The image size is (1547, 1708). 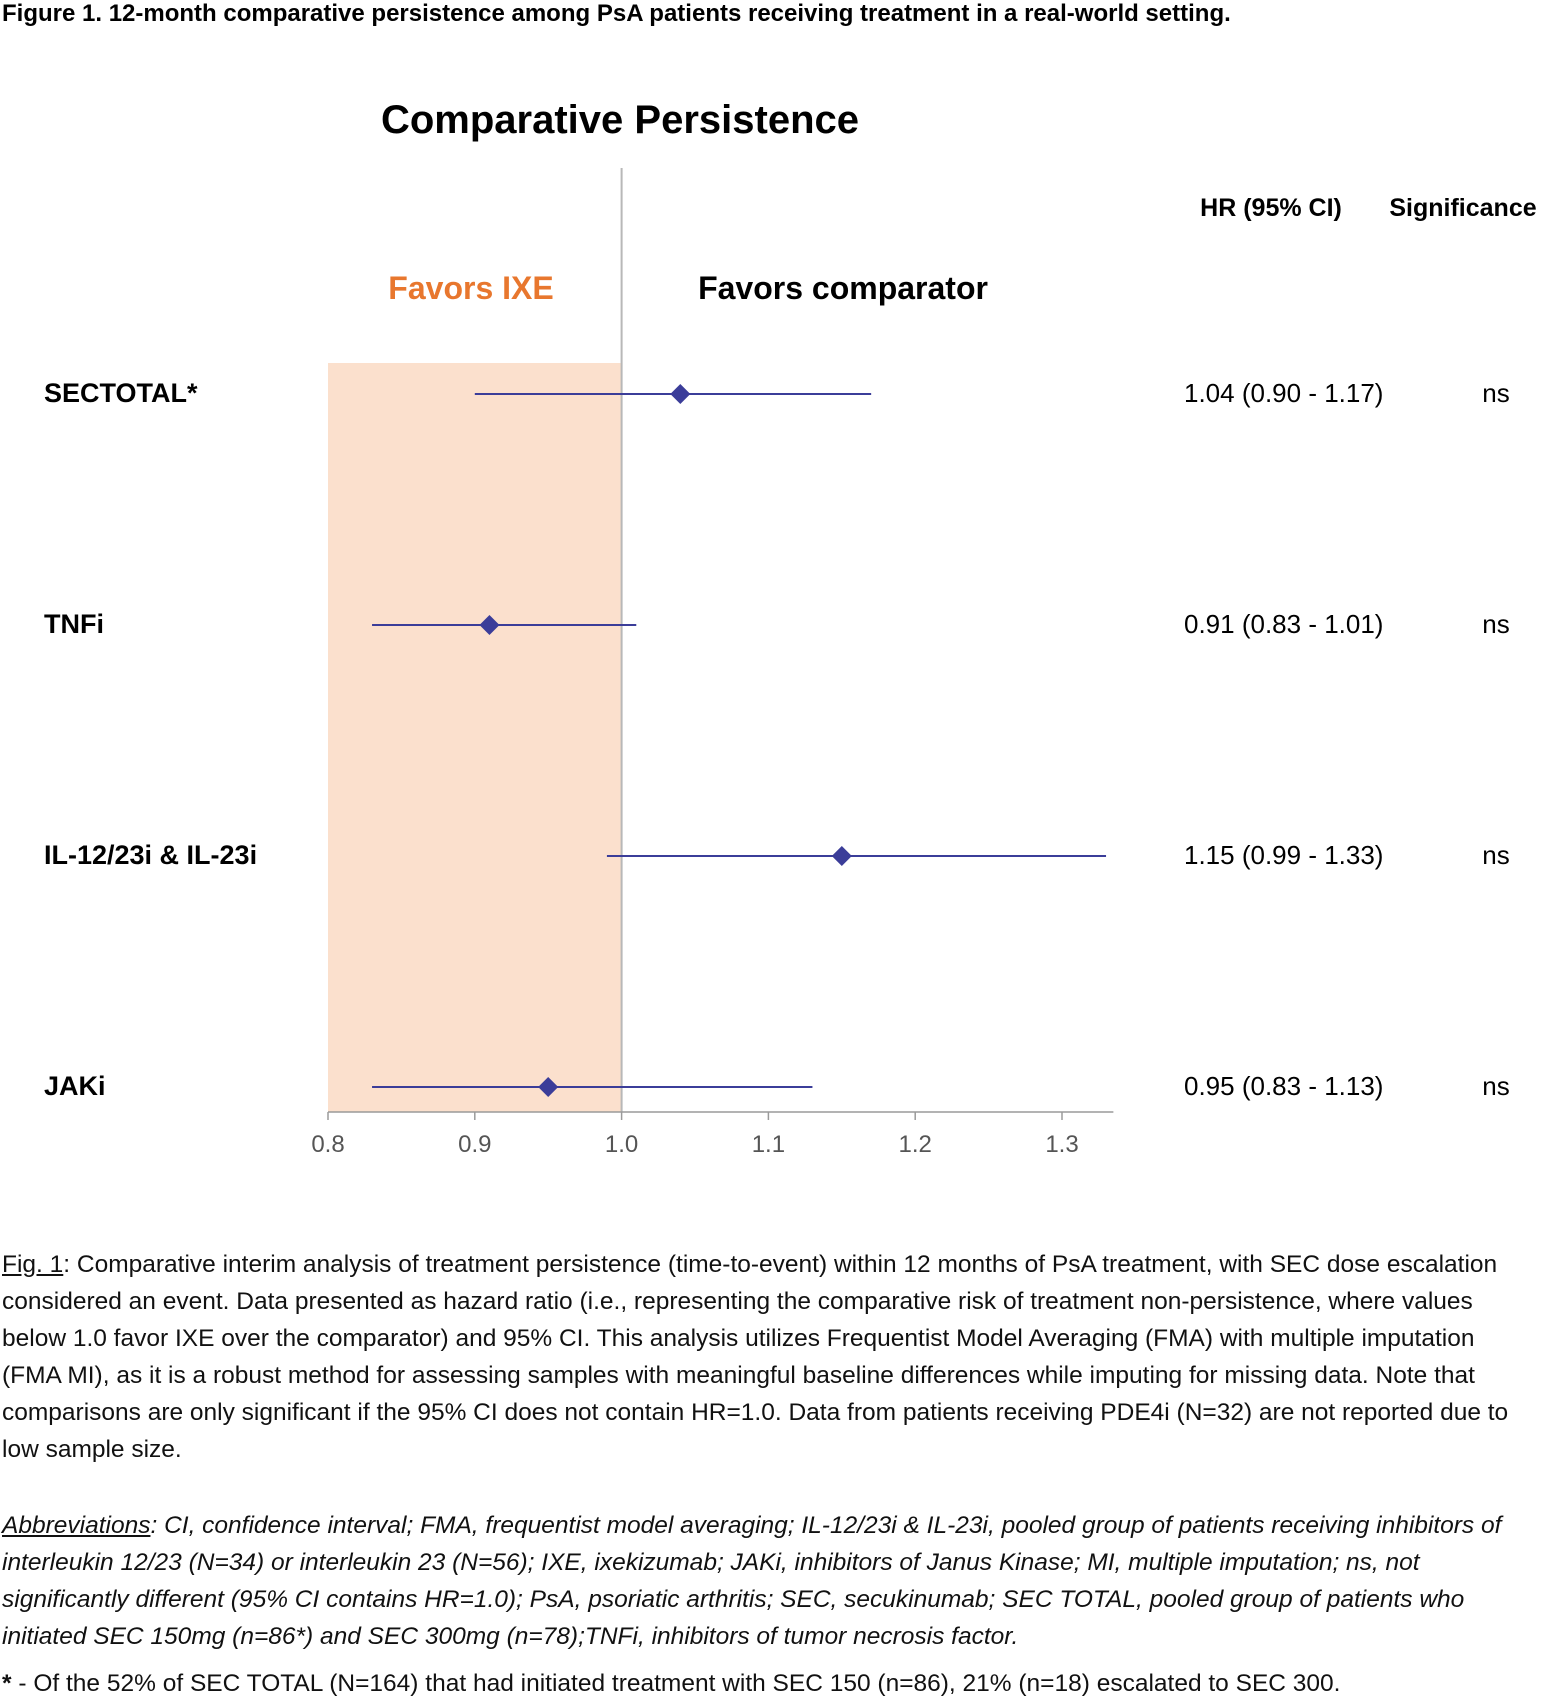 I want to click on x-tick-label: 1.1, so click(x=768, y=1144).